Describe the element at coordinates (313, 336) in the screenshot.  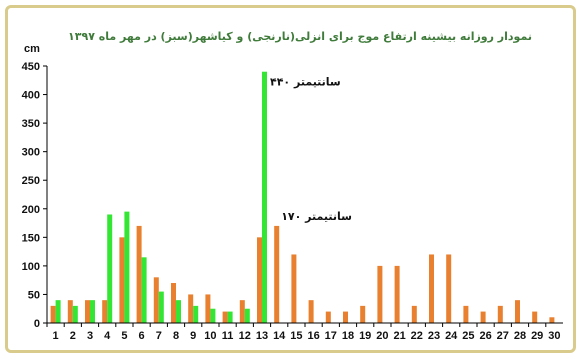
I see `x-tick-label: 16` at that location.